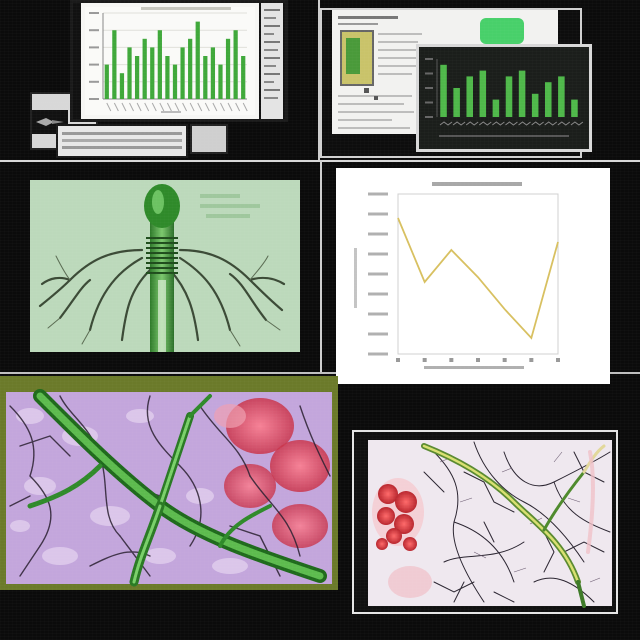 The image size is (640, 640). What do you see at coordinates (321, 266) in the screenshot?
I see `vertical-divider-middle` at bounding box center [321, 266].